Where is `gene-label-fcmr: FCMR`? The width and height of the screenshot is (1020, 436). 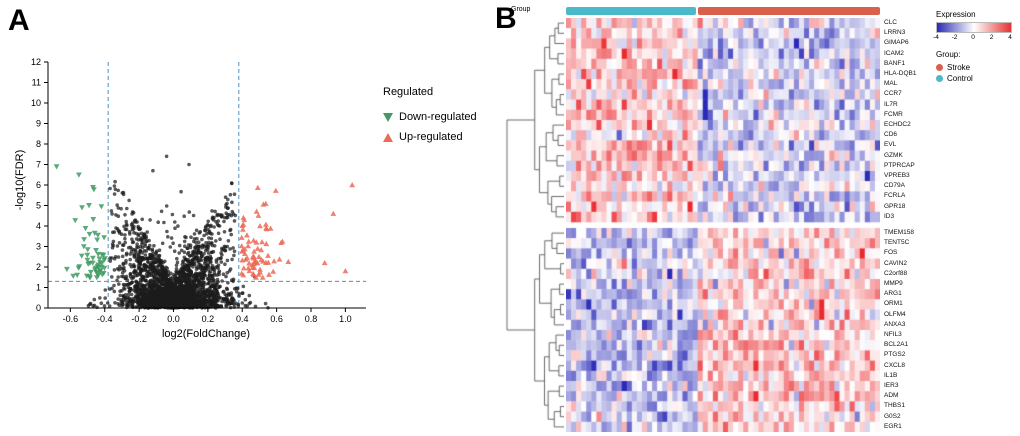
gene-label-fcmr: FCMR is located at coordinates (893, 114).